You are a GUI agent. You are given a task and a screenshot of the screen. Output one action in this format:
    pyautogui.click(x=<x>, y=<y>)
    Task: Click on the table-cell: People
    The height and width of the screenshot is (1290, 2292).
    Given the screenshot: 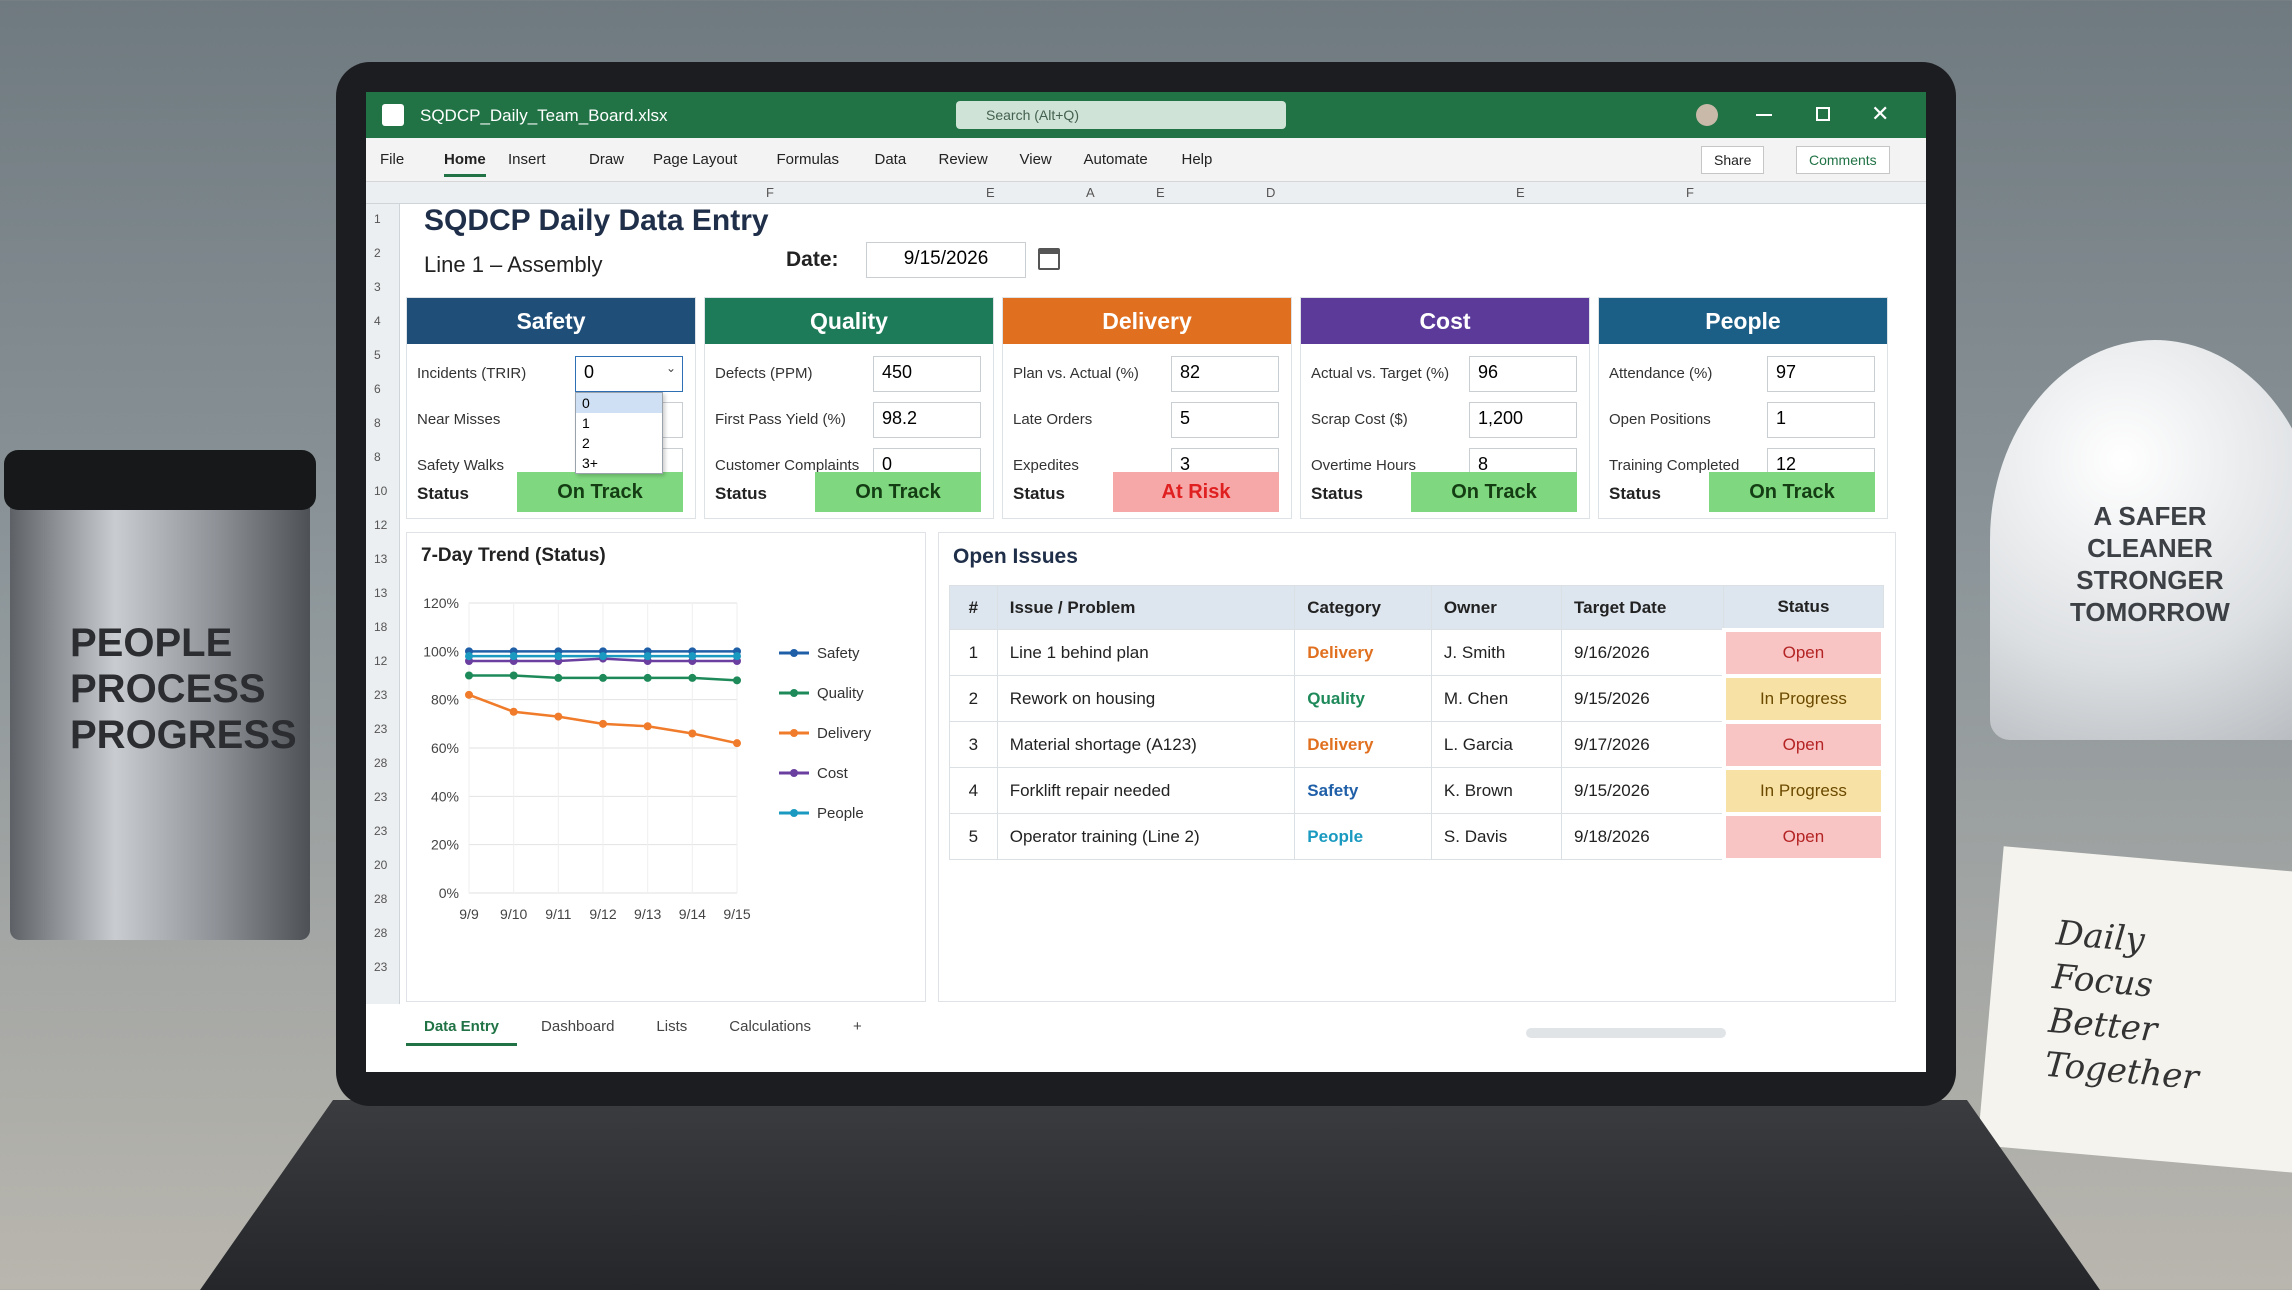 What is the action you would take?
    pyautogui.click(x=1363, y=836)
    